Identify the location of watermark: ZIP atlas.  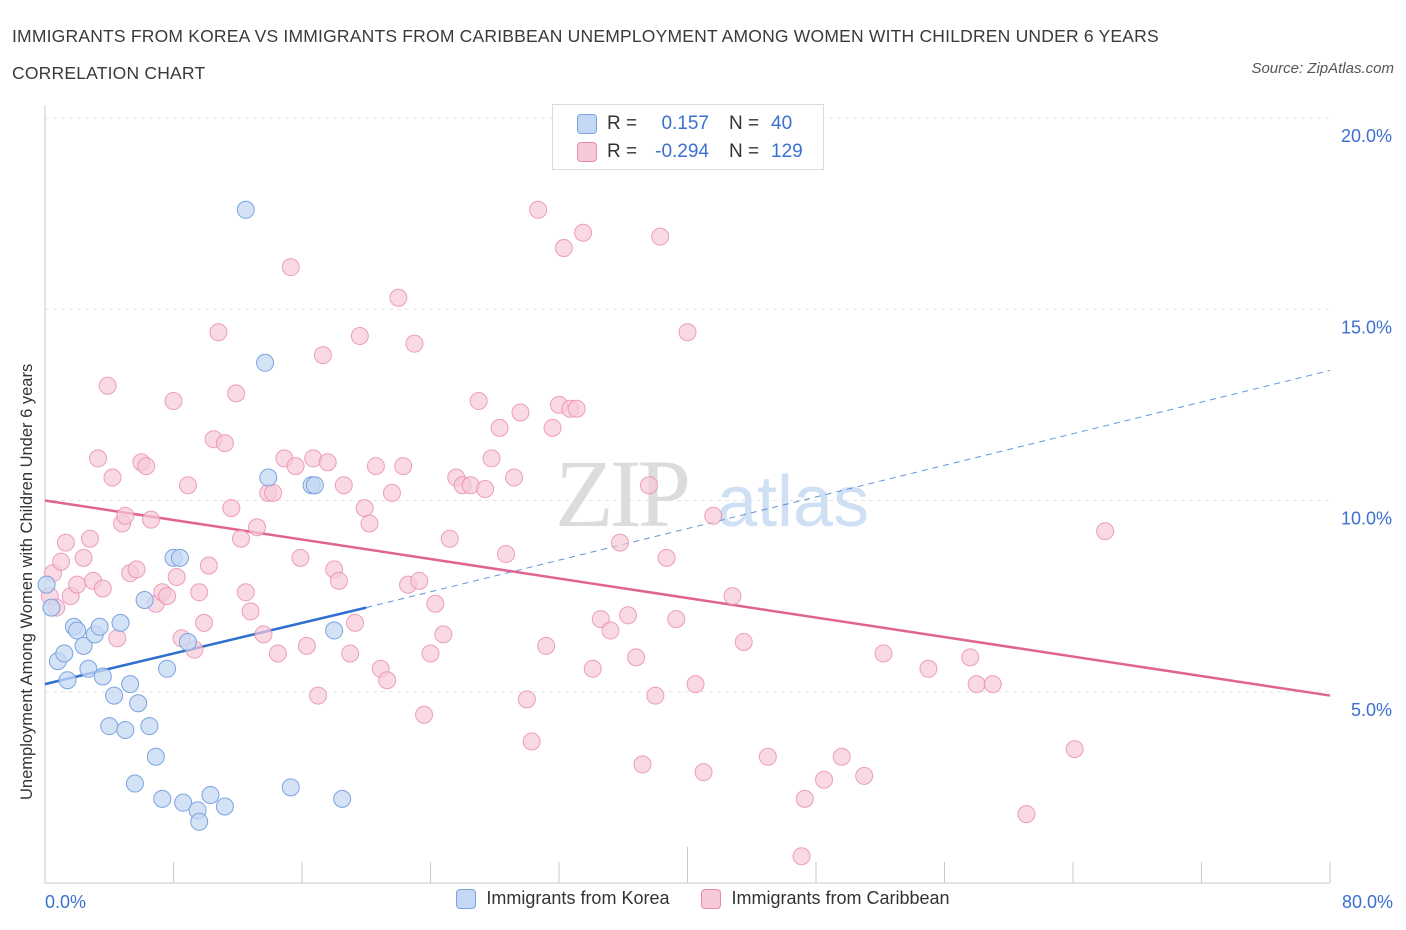
(712, 493).